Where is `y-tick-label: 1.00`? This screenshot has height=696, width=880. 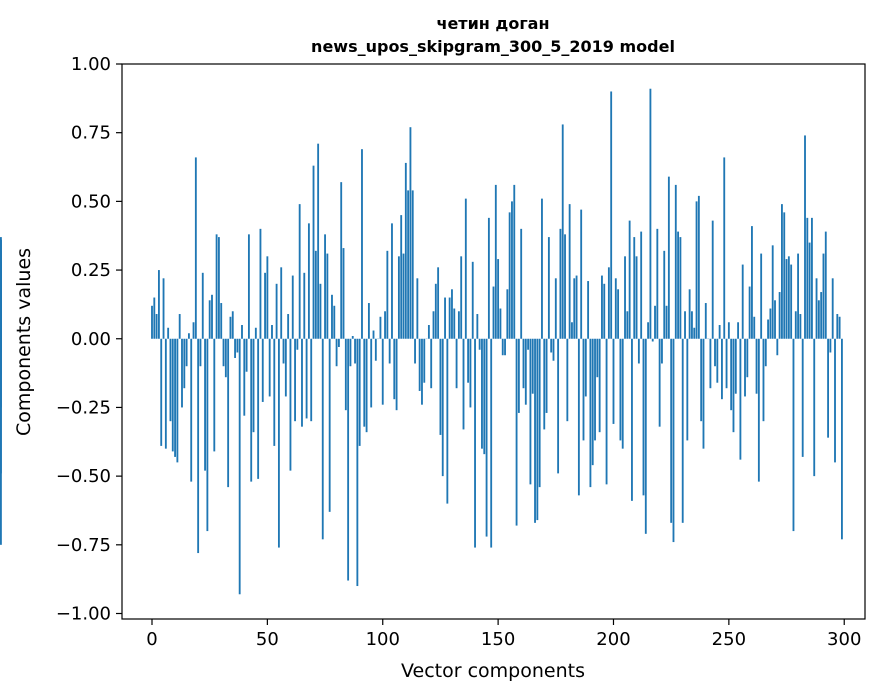
y-tick-label: 1.00 is located at coordinates (91, 64).